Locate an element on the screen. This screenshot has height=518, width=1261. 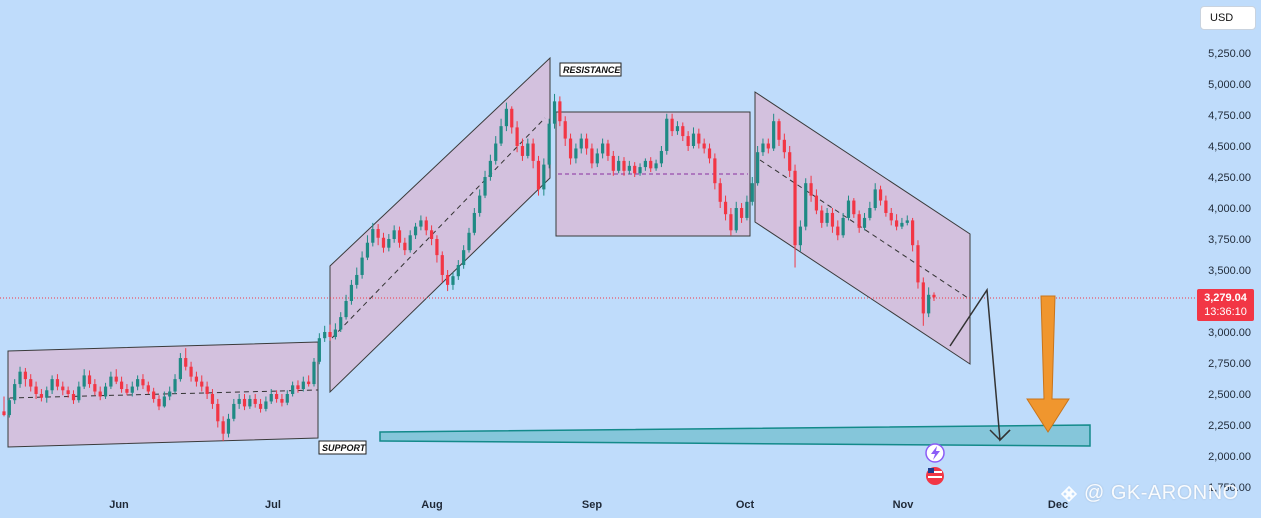
watermark: @ GK-ARONNO is located at coordinates (1149, 493).